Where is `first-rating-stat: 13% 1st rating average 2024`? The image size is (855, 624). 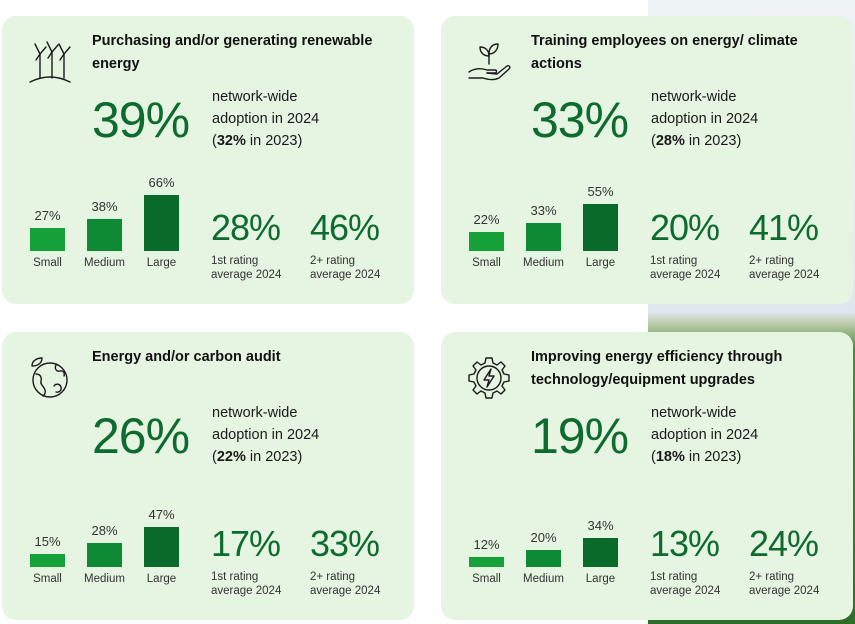
first-rating-stat: 13% 1st rating average 2024 is located at coordinates (685, 561).